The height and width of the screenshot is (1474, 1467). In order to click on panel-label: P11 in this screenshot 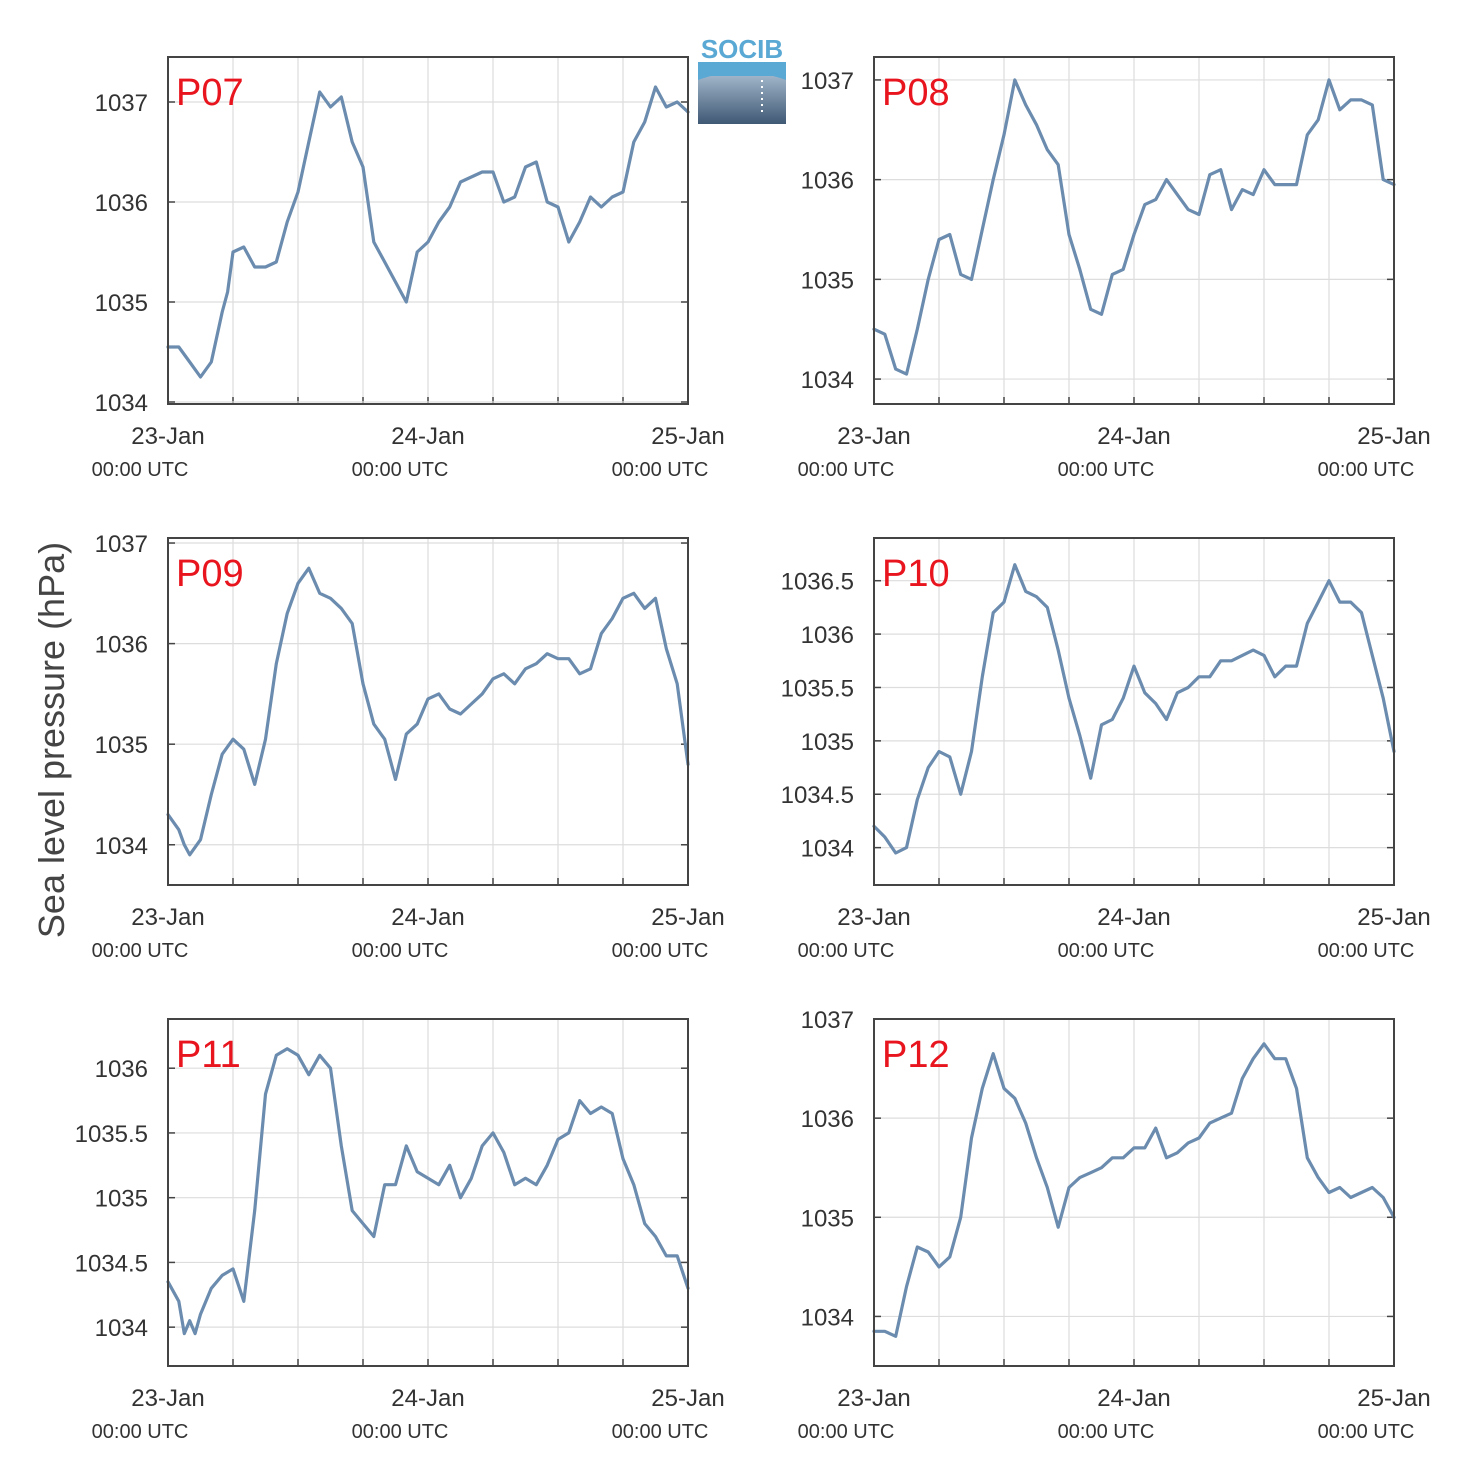, I will do `click(208, 1055)`.